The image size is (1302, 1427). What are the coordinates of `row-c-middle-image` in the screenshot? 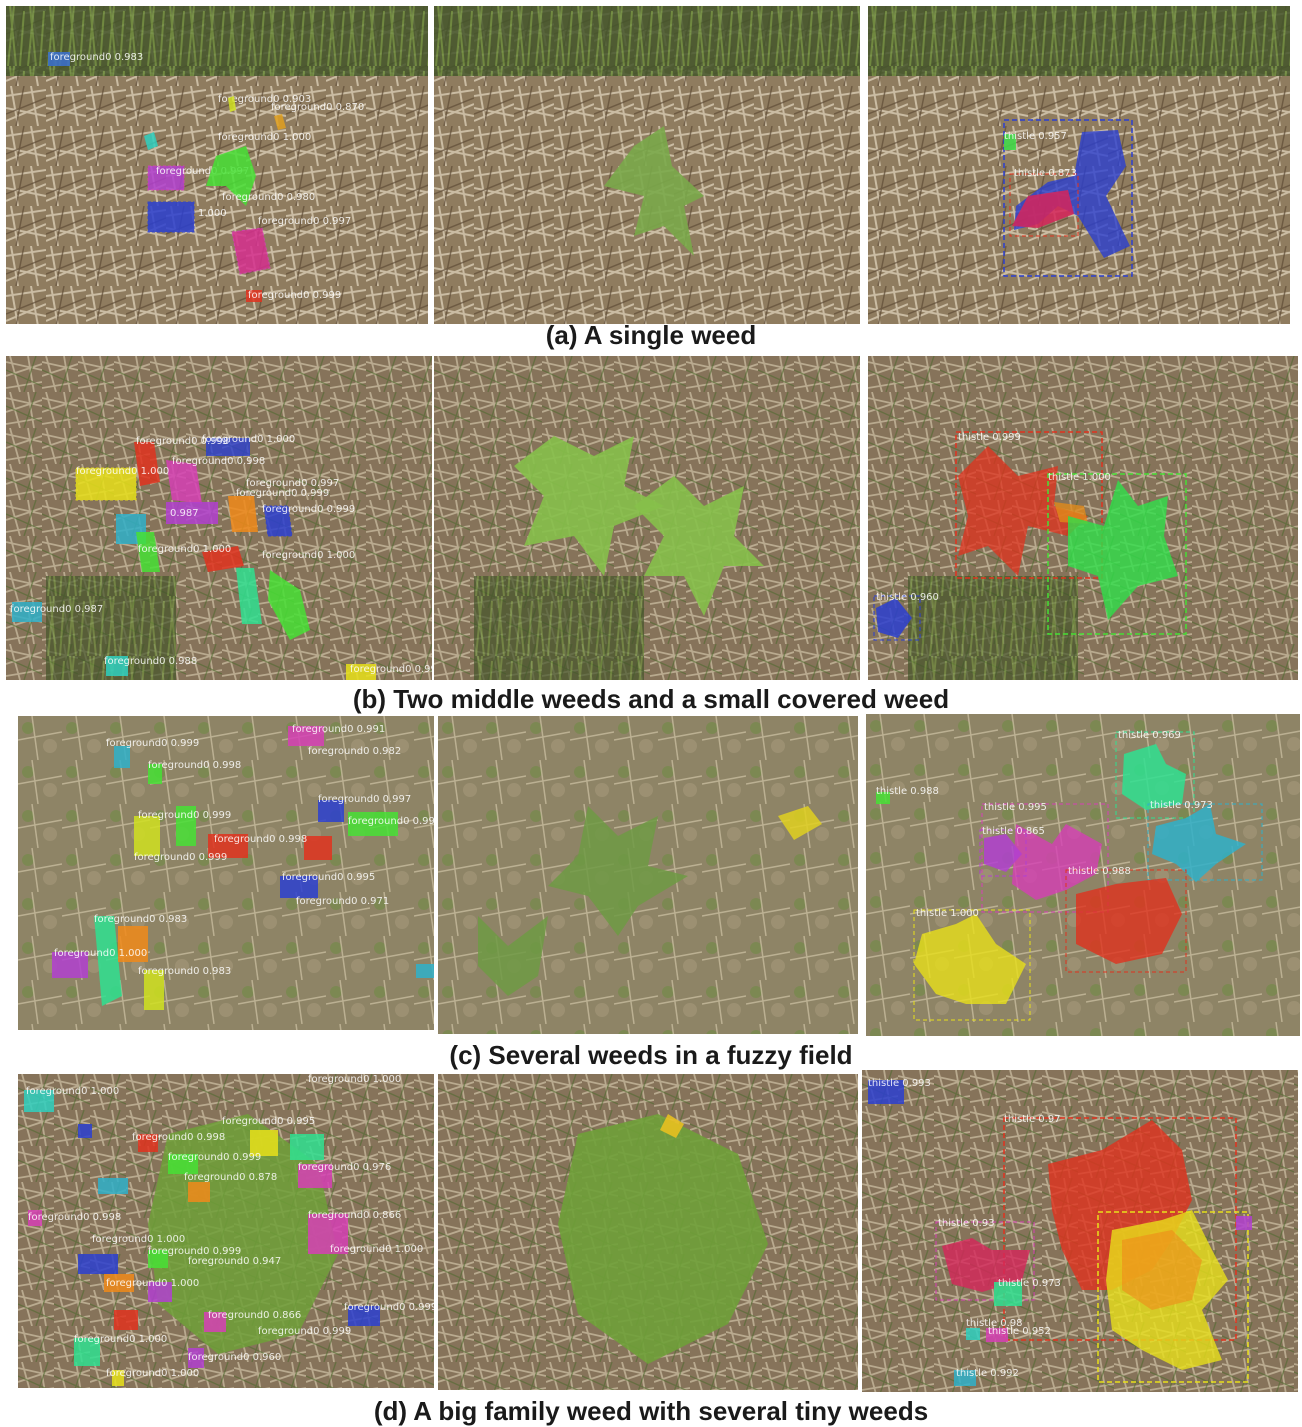 It's located at (648, 875).